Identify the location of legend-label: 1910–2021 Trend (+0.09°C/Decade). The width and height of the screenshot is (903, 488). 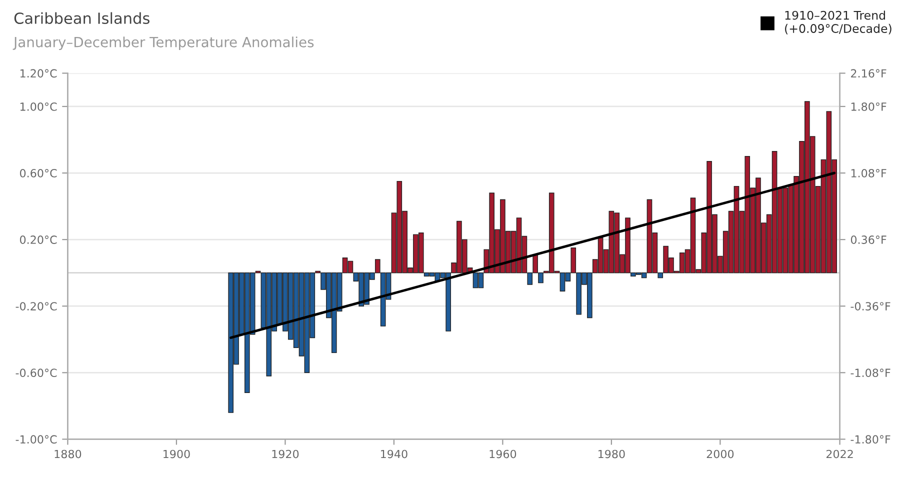
(838, 22).